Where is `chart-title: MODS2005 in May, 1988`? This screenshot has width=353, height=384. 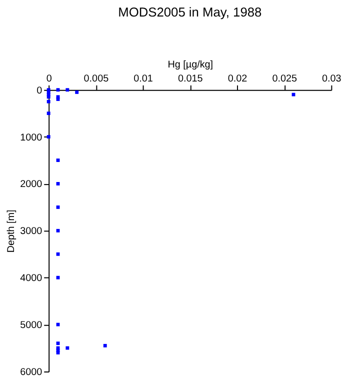
chart-title: MODS2005 in May, 1988 is located at coordinates (190, 12).